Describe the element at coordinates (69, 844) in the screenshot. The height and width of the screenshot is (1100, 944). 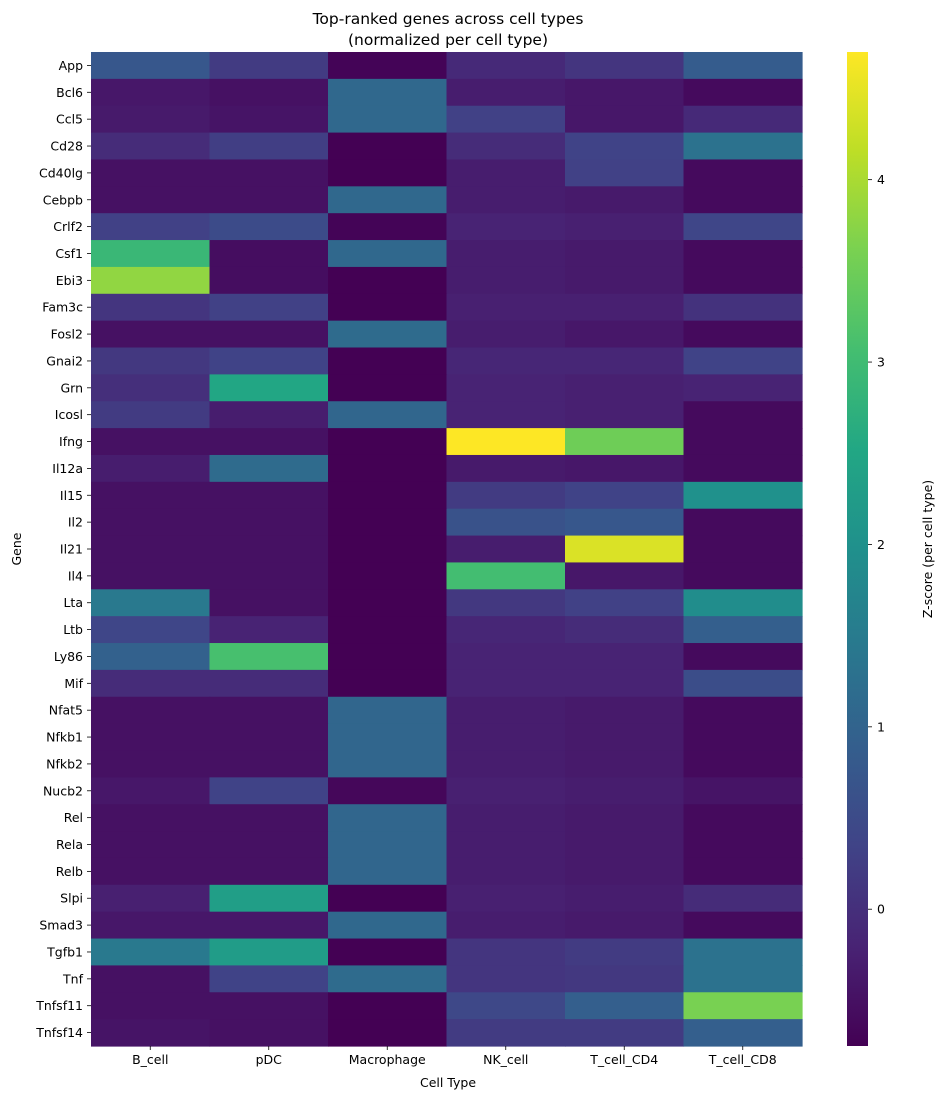
I see `y-tick-label: Rela` at that location.